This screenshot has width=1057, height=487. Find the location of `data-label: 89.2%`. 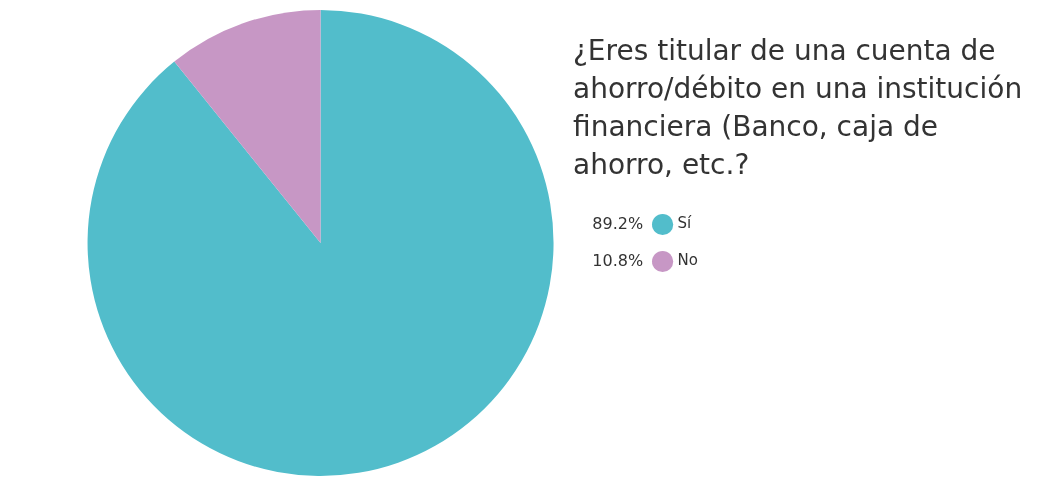

data-label: 89.2% is located at coordinates (618, 223).